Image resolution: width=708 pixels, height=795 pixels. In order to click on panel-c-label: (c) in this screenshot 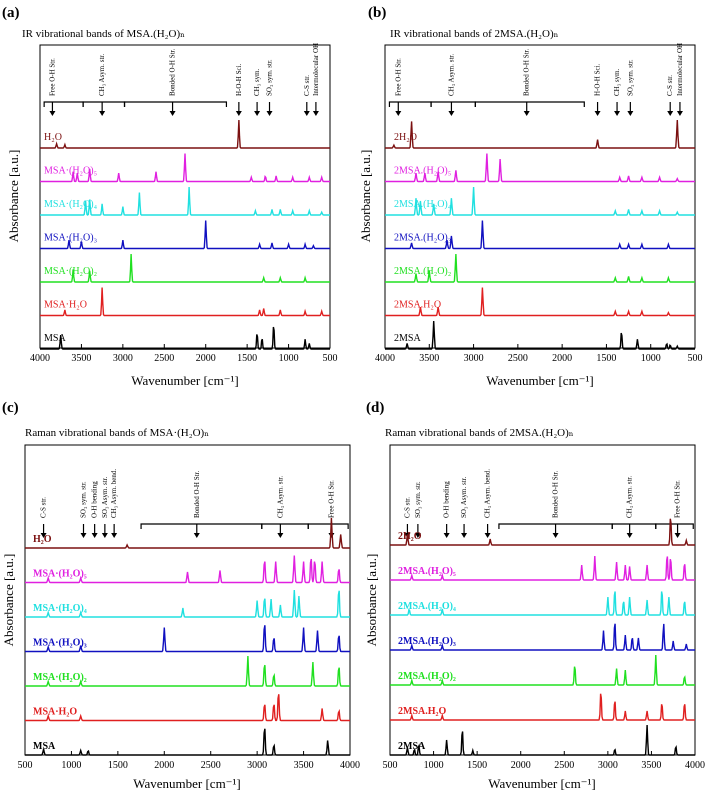, I will do `click(10, 408)`.